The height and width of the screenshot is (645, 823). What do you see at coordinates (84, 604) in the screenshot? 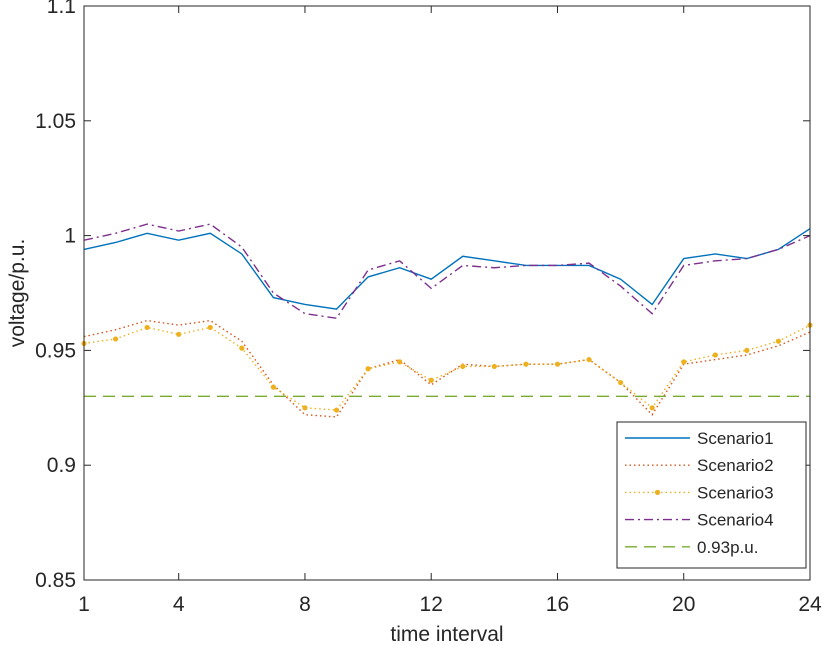
I see `x-tick-label: 1` at bounding box center [84, 604].